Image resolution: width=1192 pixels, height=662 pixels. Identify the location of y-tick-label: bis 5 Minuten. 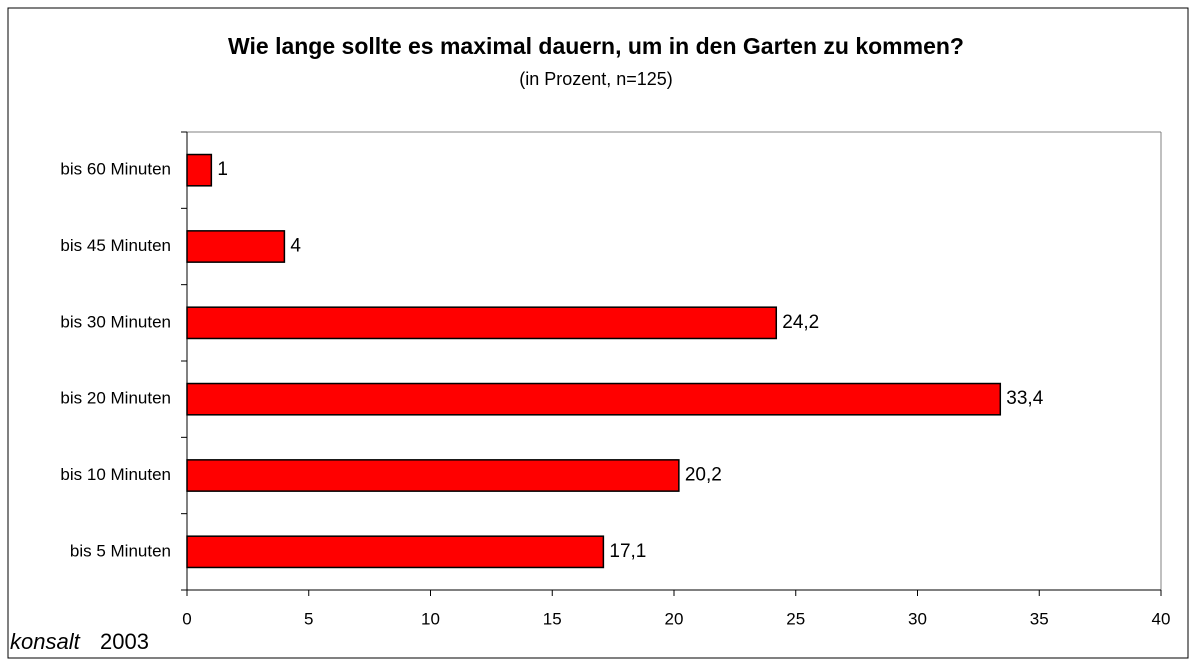
(120, 550).